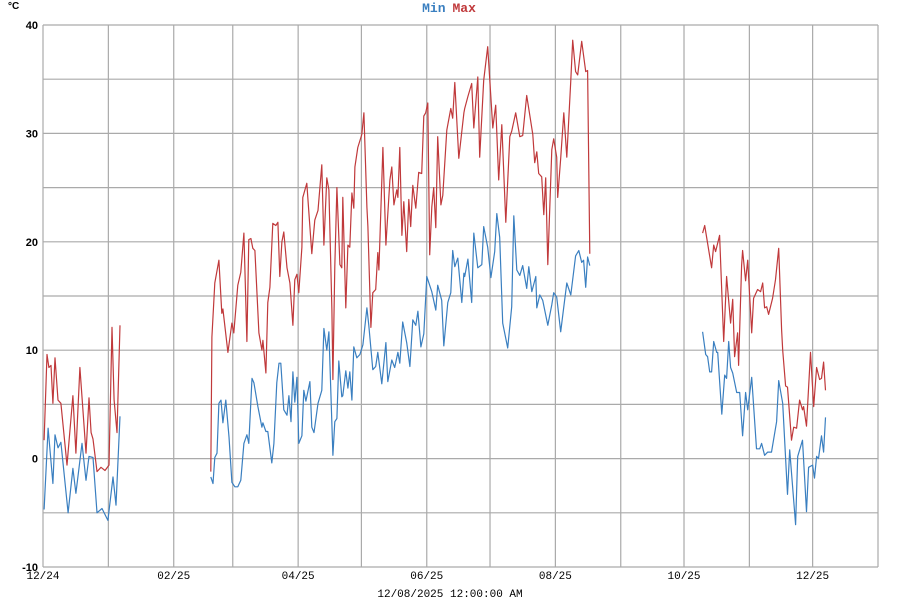  What do you see at coordinates (298, 577) in the screenshot?
I see `x-tick-label: 04/25` at bounding box center [298, 577].